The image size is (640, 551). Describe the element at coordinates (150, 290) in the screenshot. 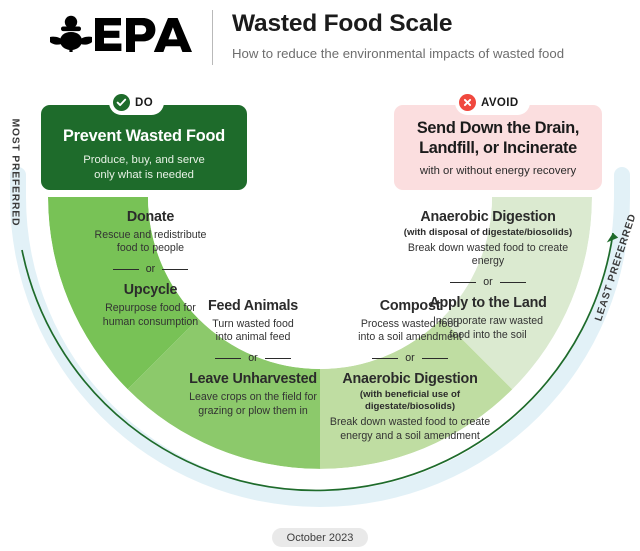

I see `option-title: Upcycle` at that location.